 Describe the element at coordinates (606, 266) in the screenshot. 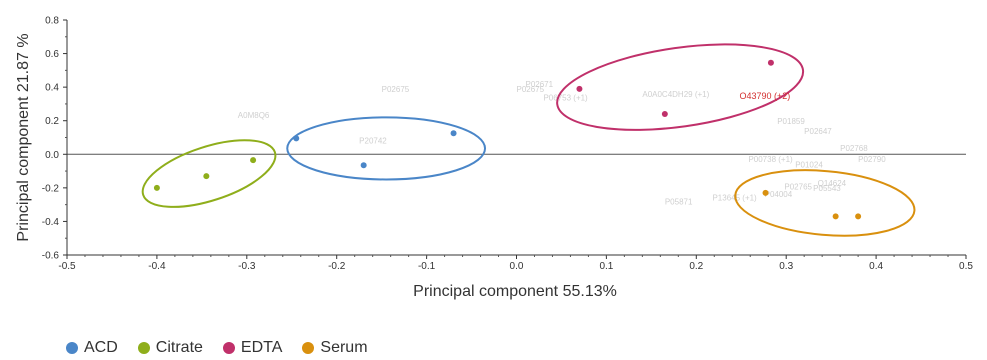

I see `x-tick-label: 0.1` at that location.